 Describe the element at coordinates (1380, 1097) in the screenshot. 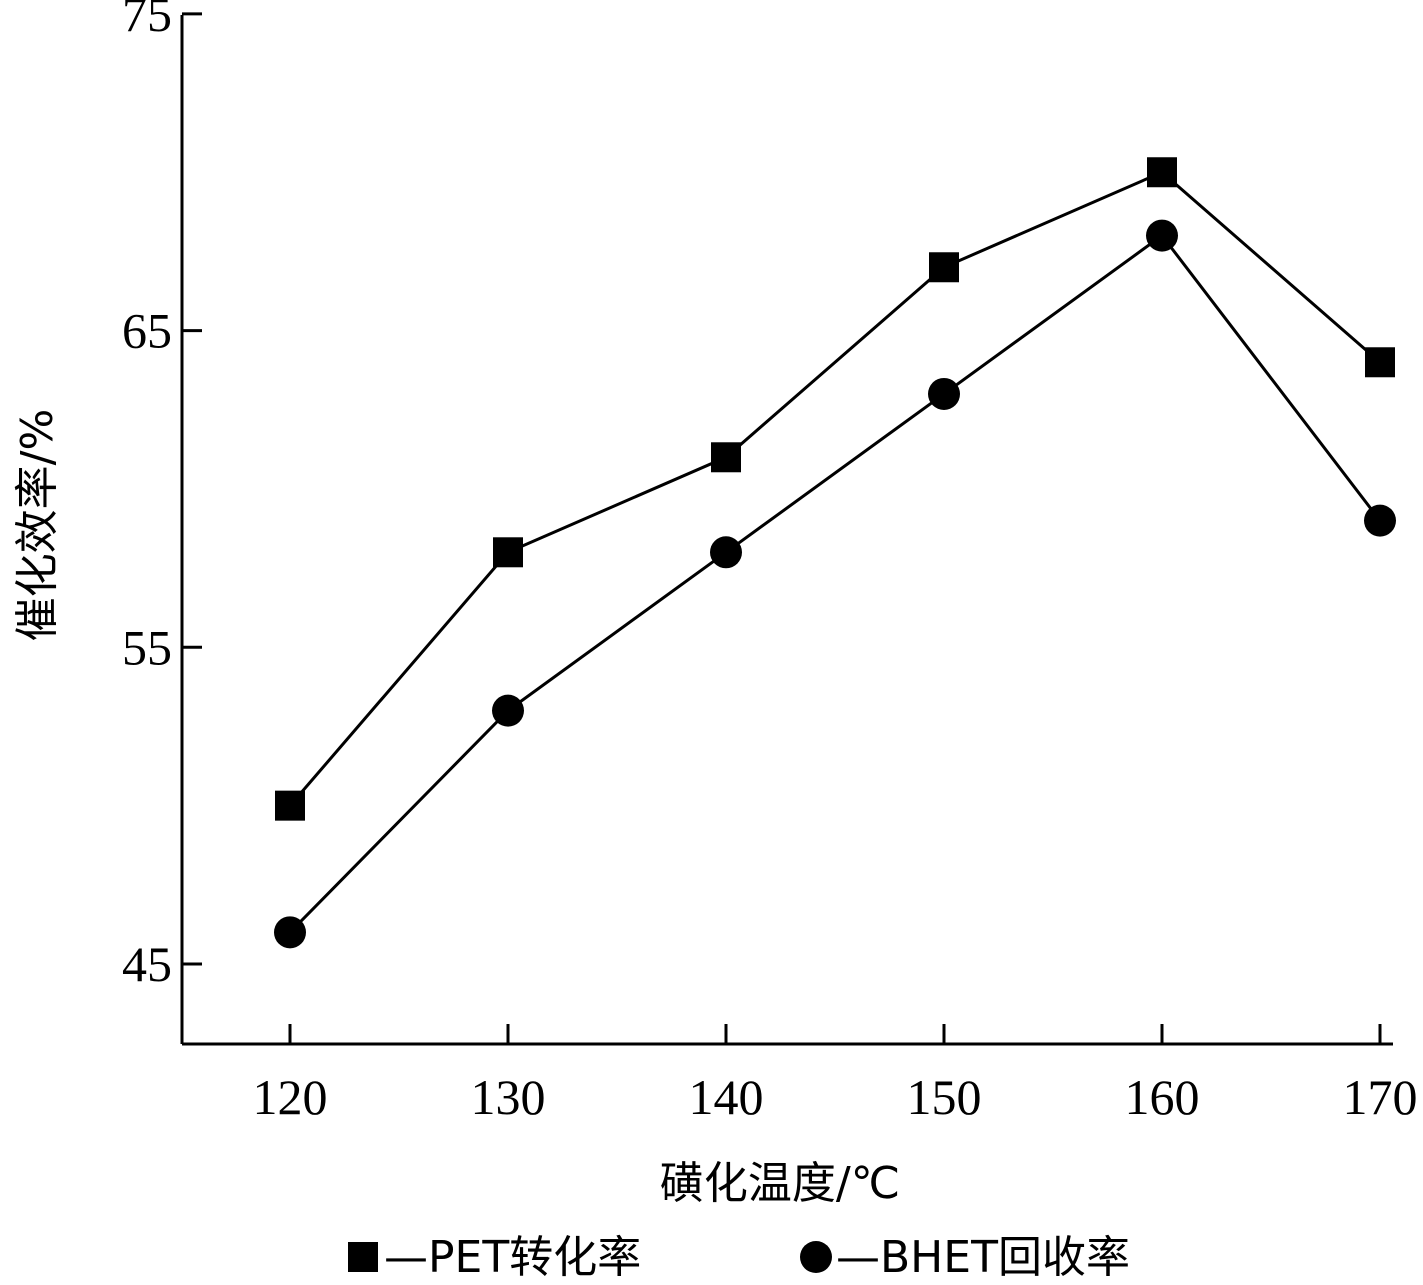

I see `x-tick-label: 170` at that location.